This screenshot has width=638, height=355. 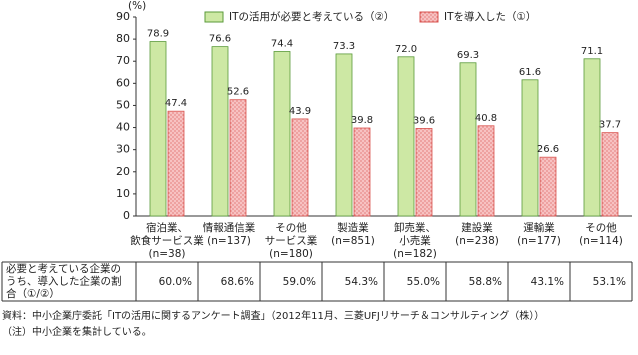 What do you see at coordinates (123, 127) in the screenshot?
I see `y-tick-label: 40` at bounding box center [123, 127].